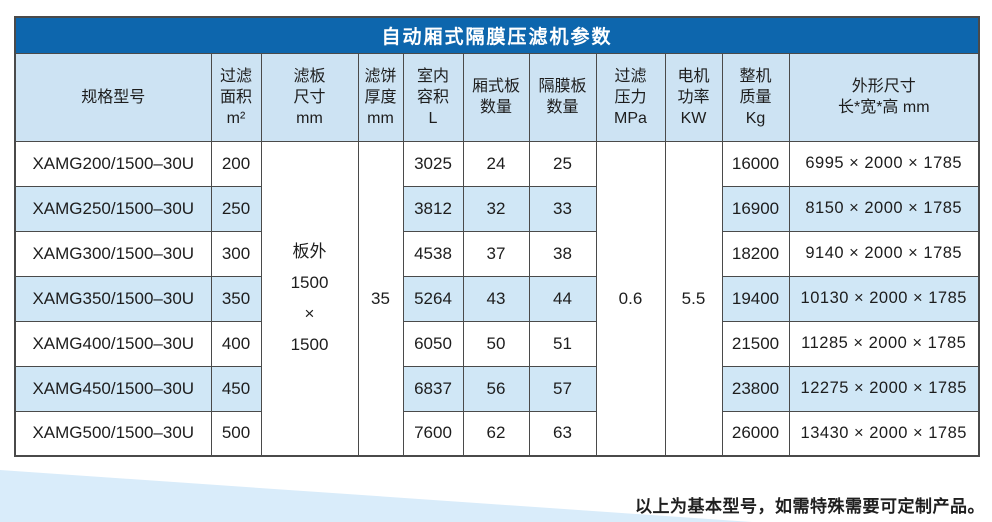  What do you see at coordinates (496, 163) in the screenshot?
I see `cell-chamber-plates: 24` at bounding box center [496, 163].